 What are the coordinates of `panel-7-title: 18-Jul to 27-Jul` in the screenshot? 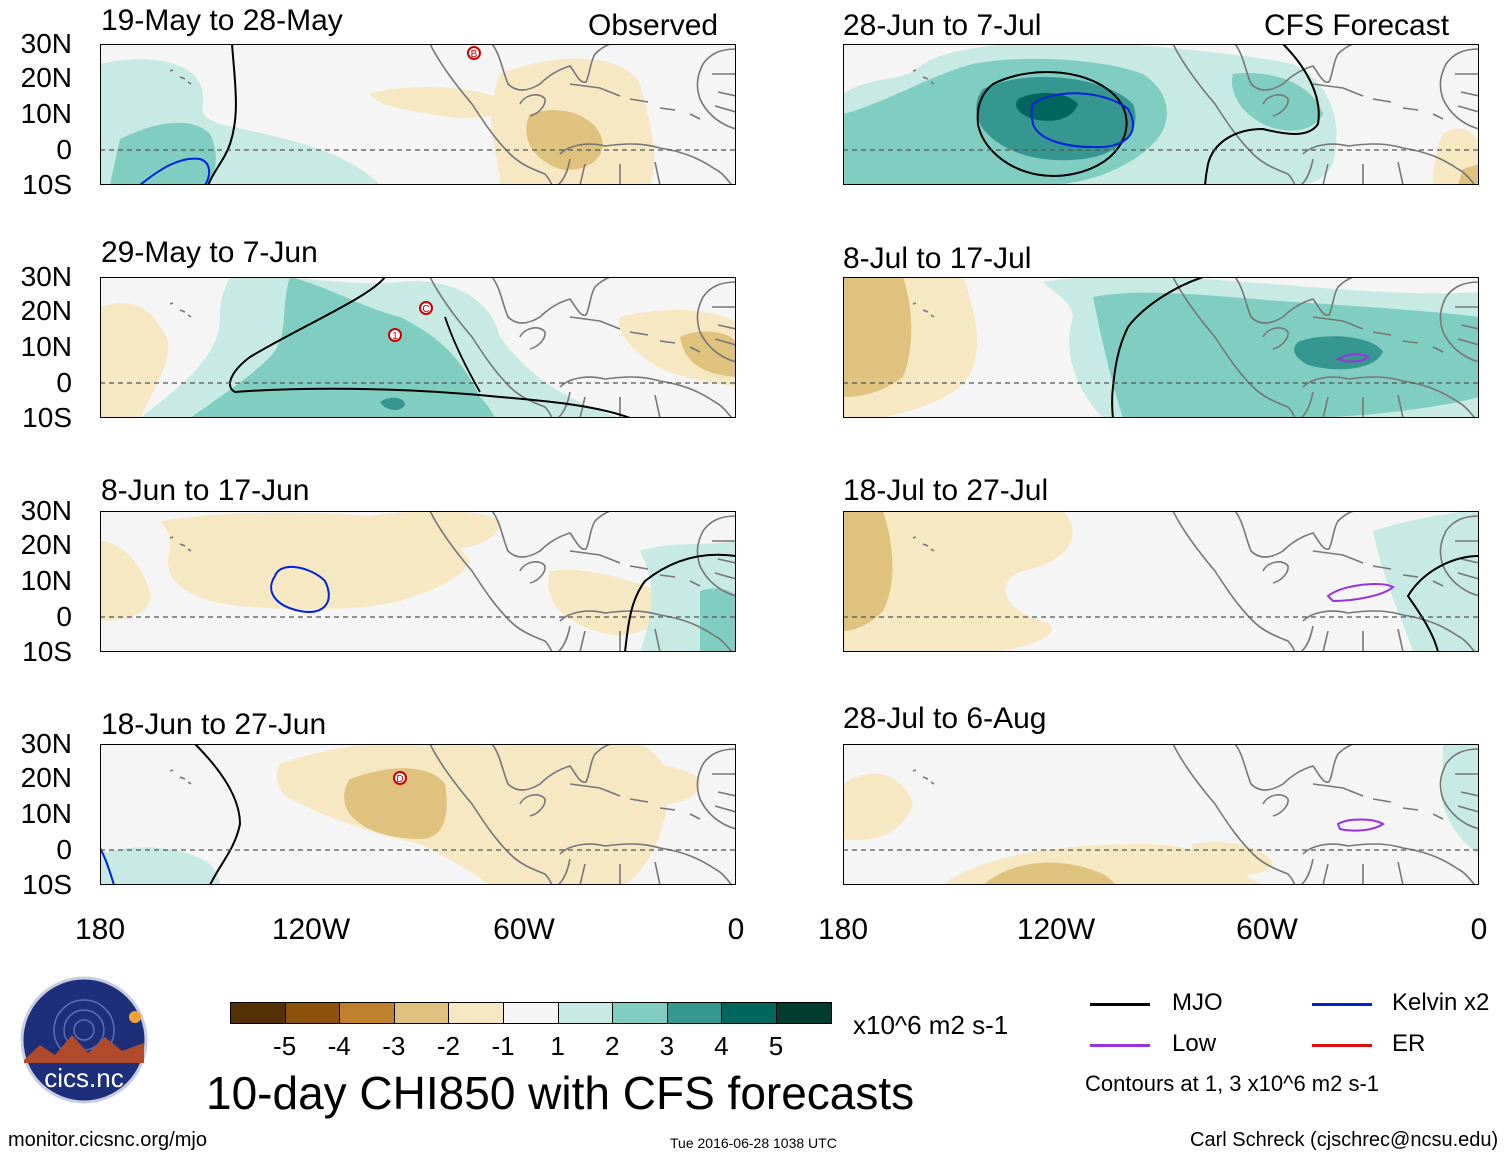 It's located at (946, 490).